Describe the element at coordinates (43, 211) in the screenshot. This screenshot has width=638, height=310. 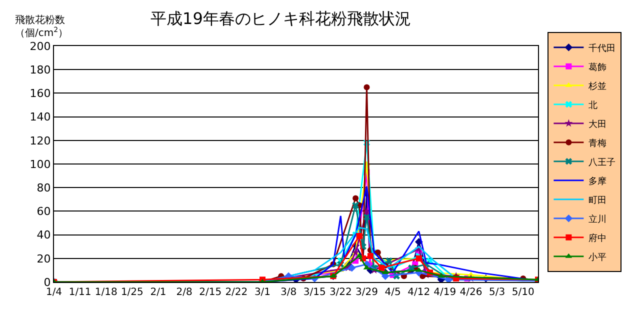
I see `y-tick-label: 60` at that location.